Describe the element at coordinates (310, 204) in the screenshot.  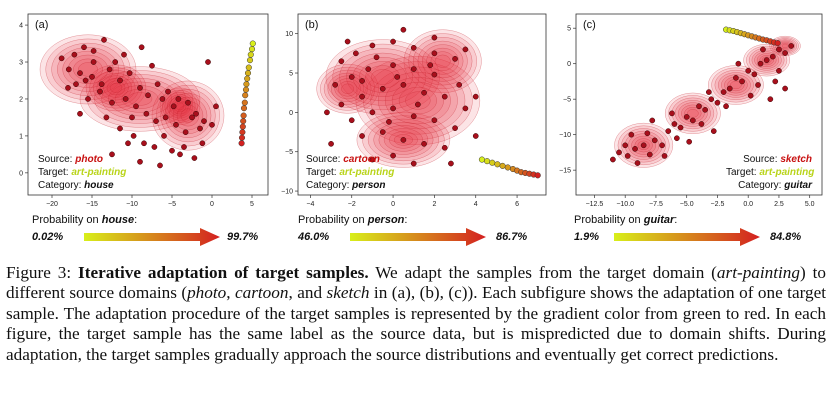
I see `x-tick-label: −4` at that location.